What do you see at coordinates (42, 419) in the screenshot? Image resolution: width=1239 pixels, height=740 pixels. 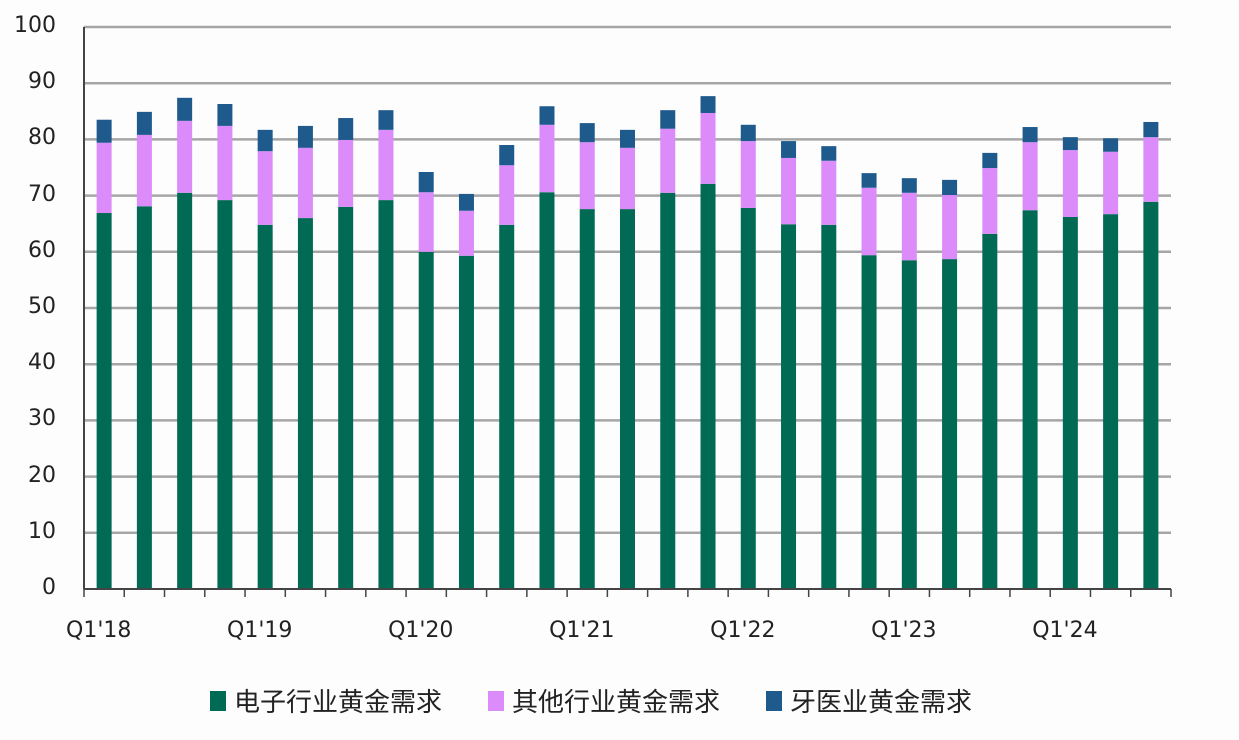 I see `y-tick-label: 30` at bounding box center [42, 419].